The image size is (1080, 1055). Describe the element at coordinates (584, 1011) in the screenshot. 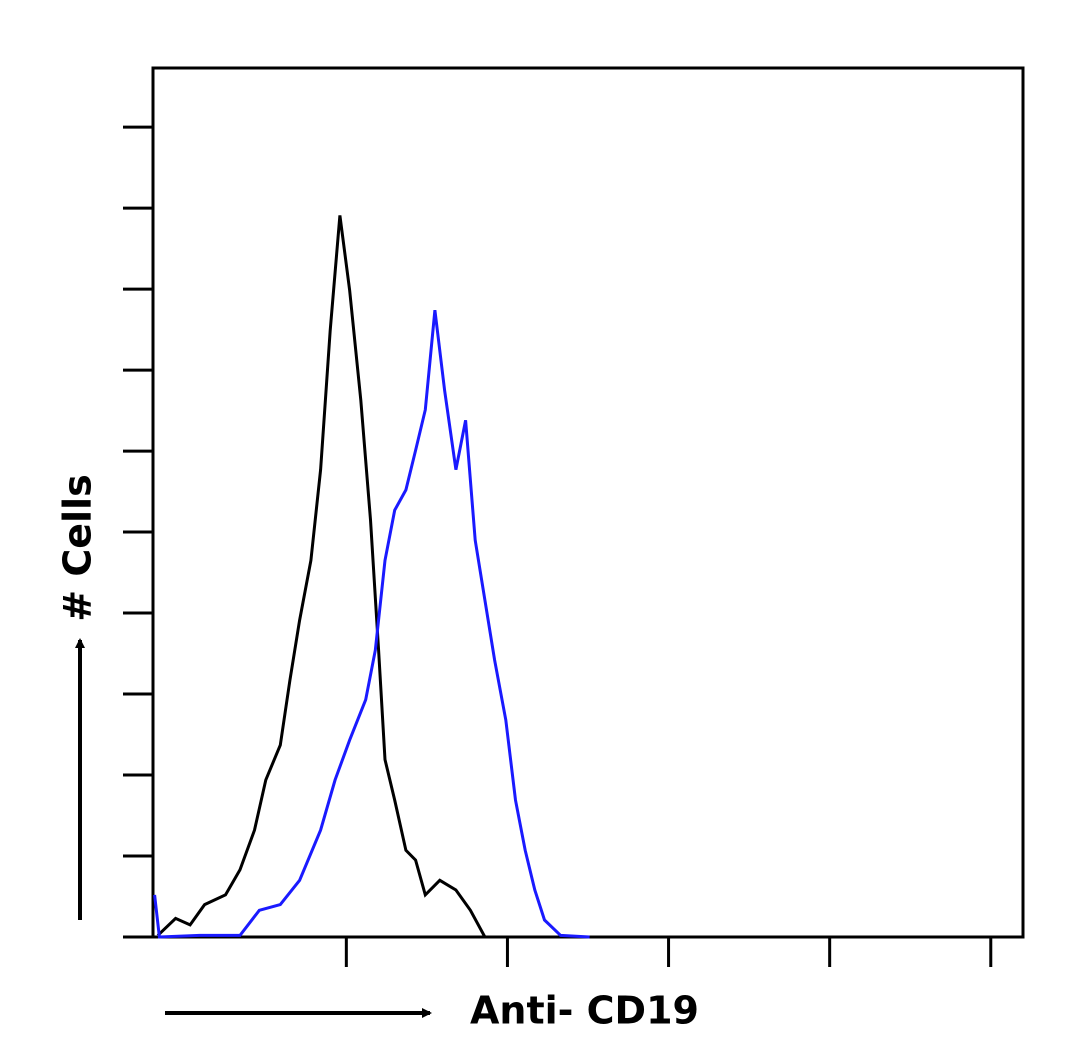

I see `x-axis-label: Anti- CD19` at that location.